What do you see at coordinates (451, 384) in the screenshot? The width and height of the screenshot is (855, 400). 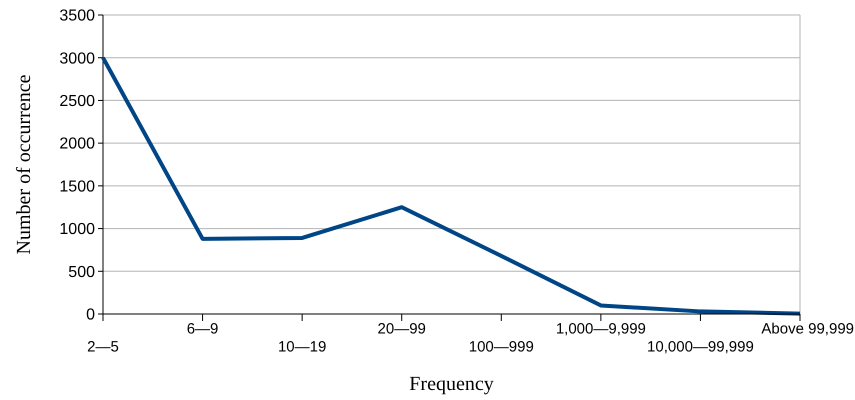 I see `x-axis-title: Frequency` at bounding box center [451, 384].